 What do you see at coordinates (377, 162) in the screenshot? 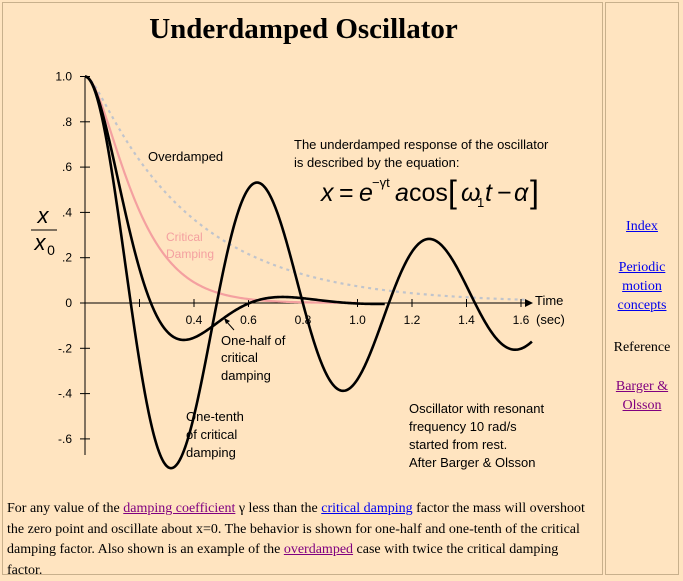
I see `equation-intro-line2: is described by the equation:` at bounding box center [377, 162].